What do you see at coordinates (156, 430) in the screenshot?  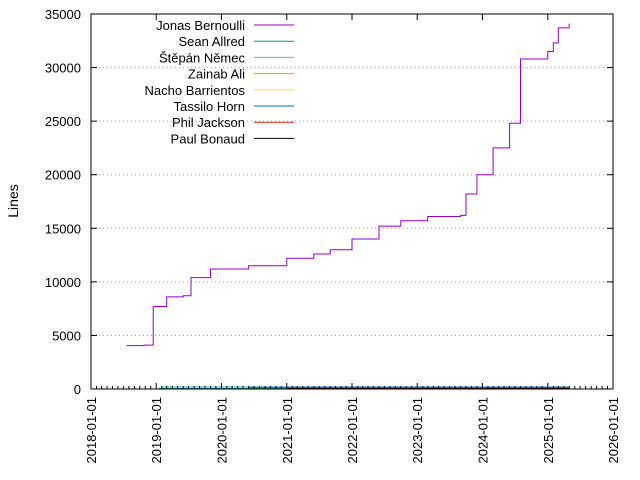 I see `x-tick-label: 2019-01-01` at bounding box center [156, 430].